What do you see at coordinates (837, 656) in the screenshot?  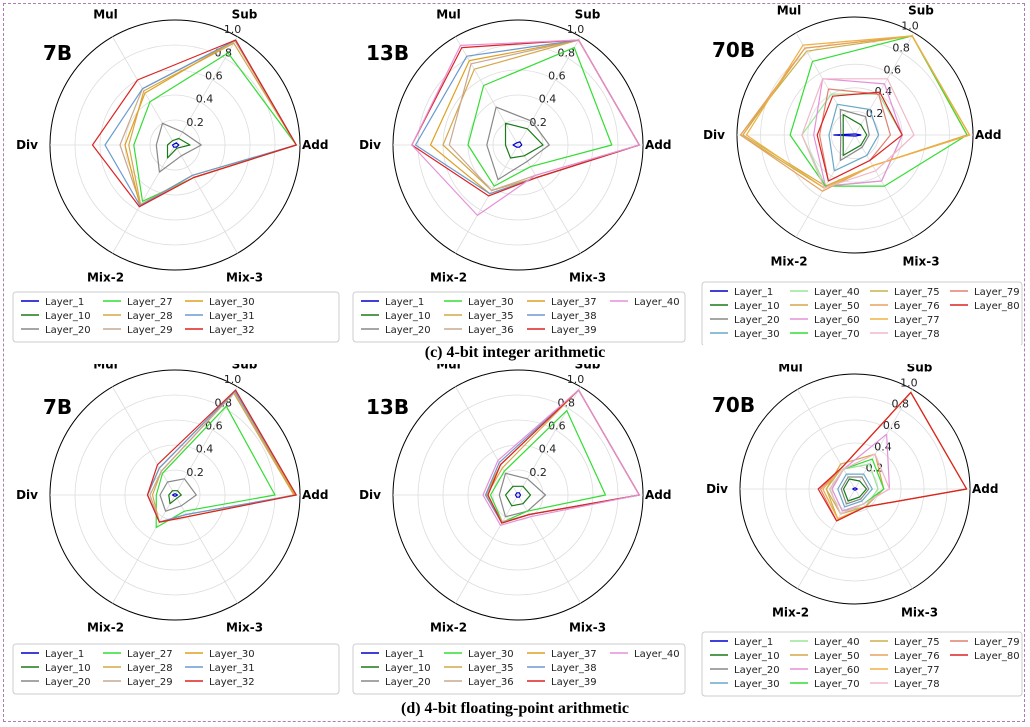 I see `legend-label-layer-50: Layer_50` at bounding box center [837, 656].